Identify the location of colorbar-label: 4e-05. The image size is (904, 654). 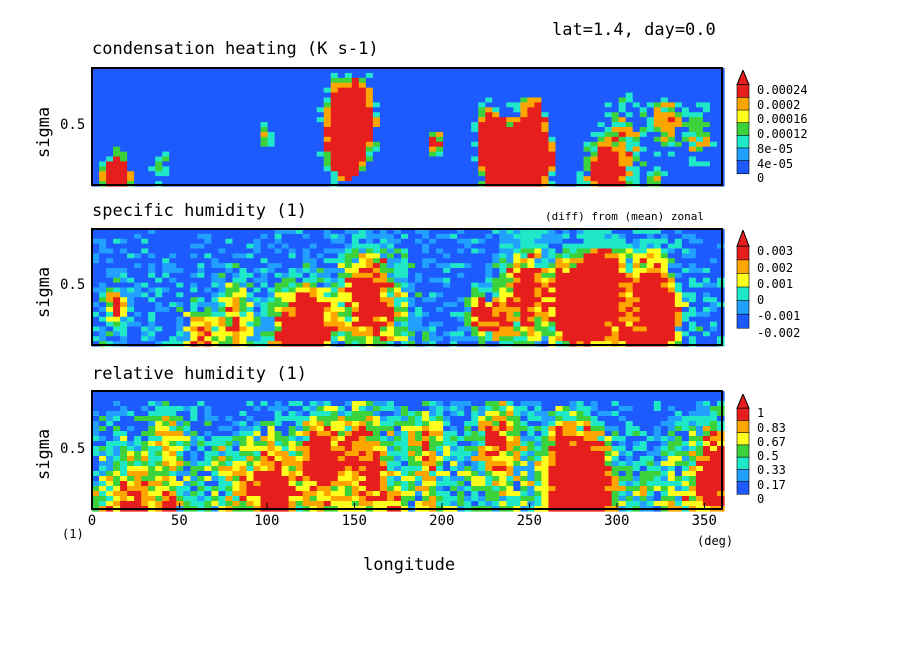
(775, 163).